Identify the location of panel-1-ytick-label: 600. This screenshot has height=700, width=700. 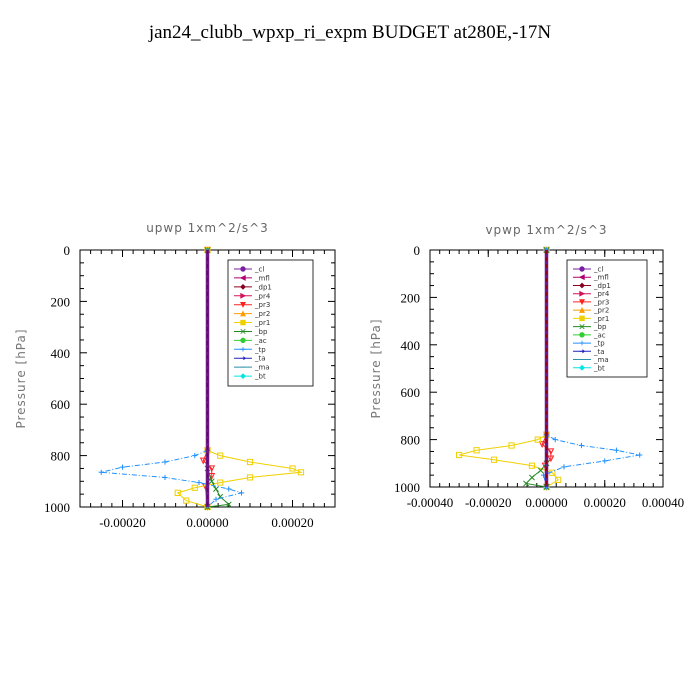
(61, 404).